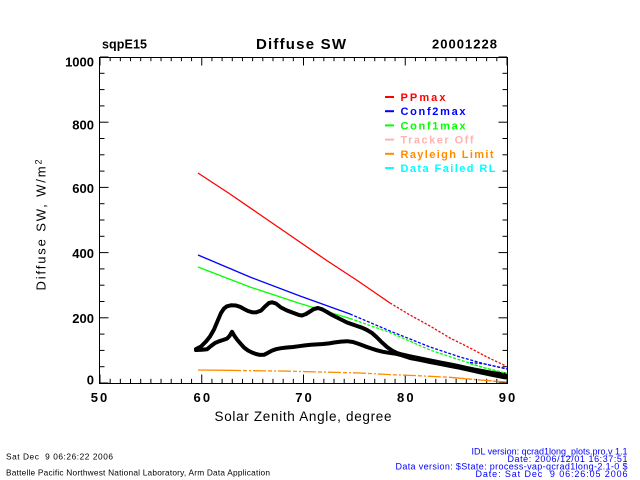 This screenshot has width=640, height=480. I want to click on svg-text: Date: Sat Dec 9 06:26:05 2006, so click(552, 474).